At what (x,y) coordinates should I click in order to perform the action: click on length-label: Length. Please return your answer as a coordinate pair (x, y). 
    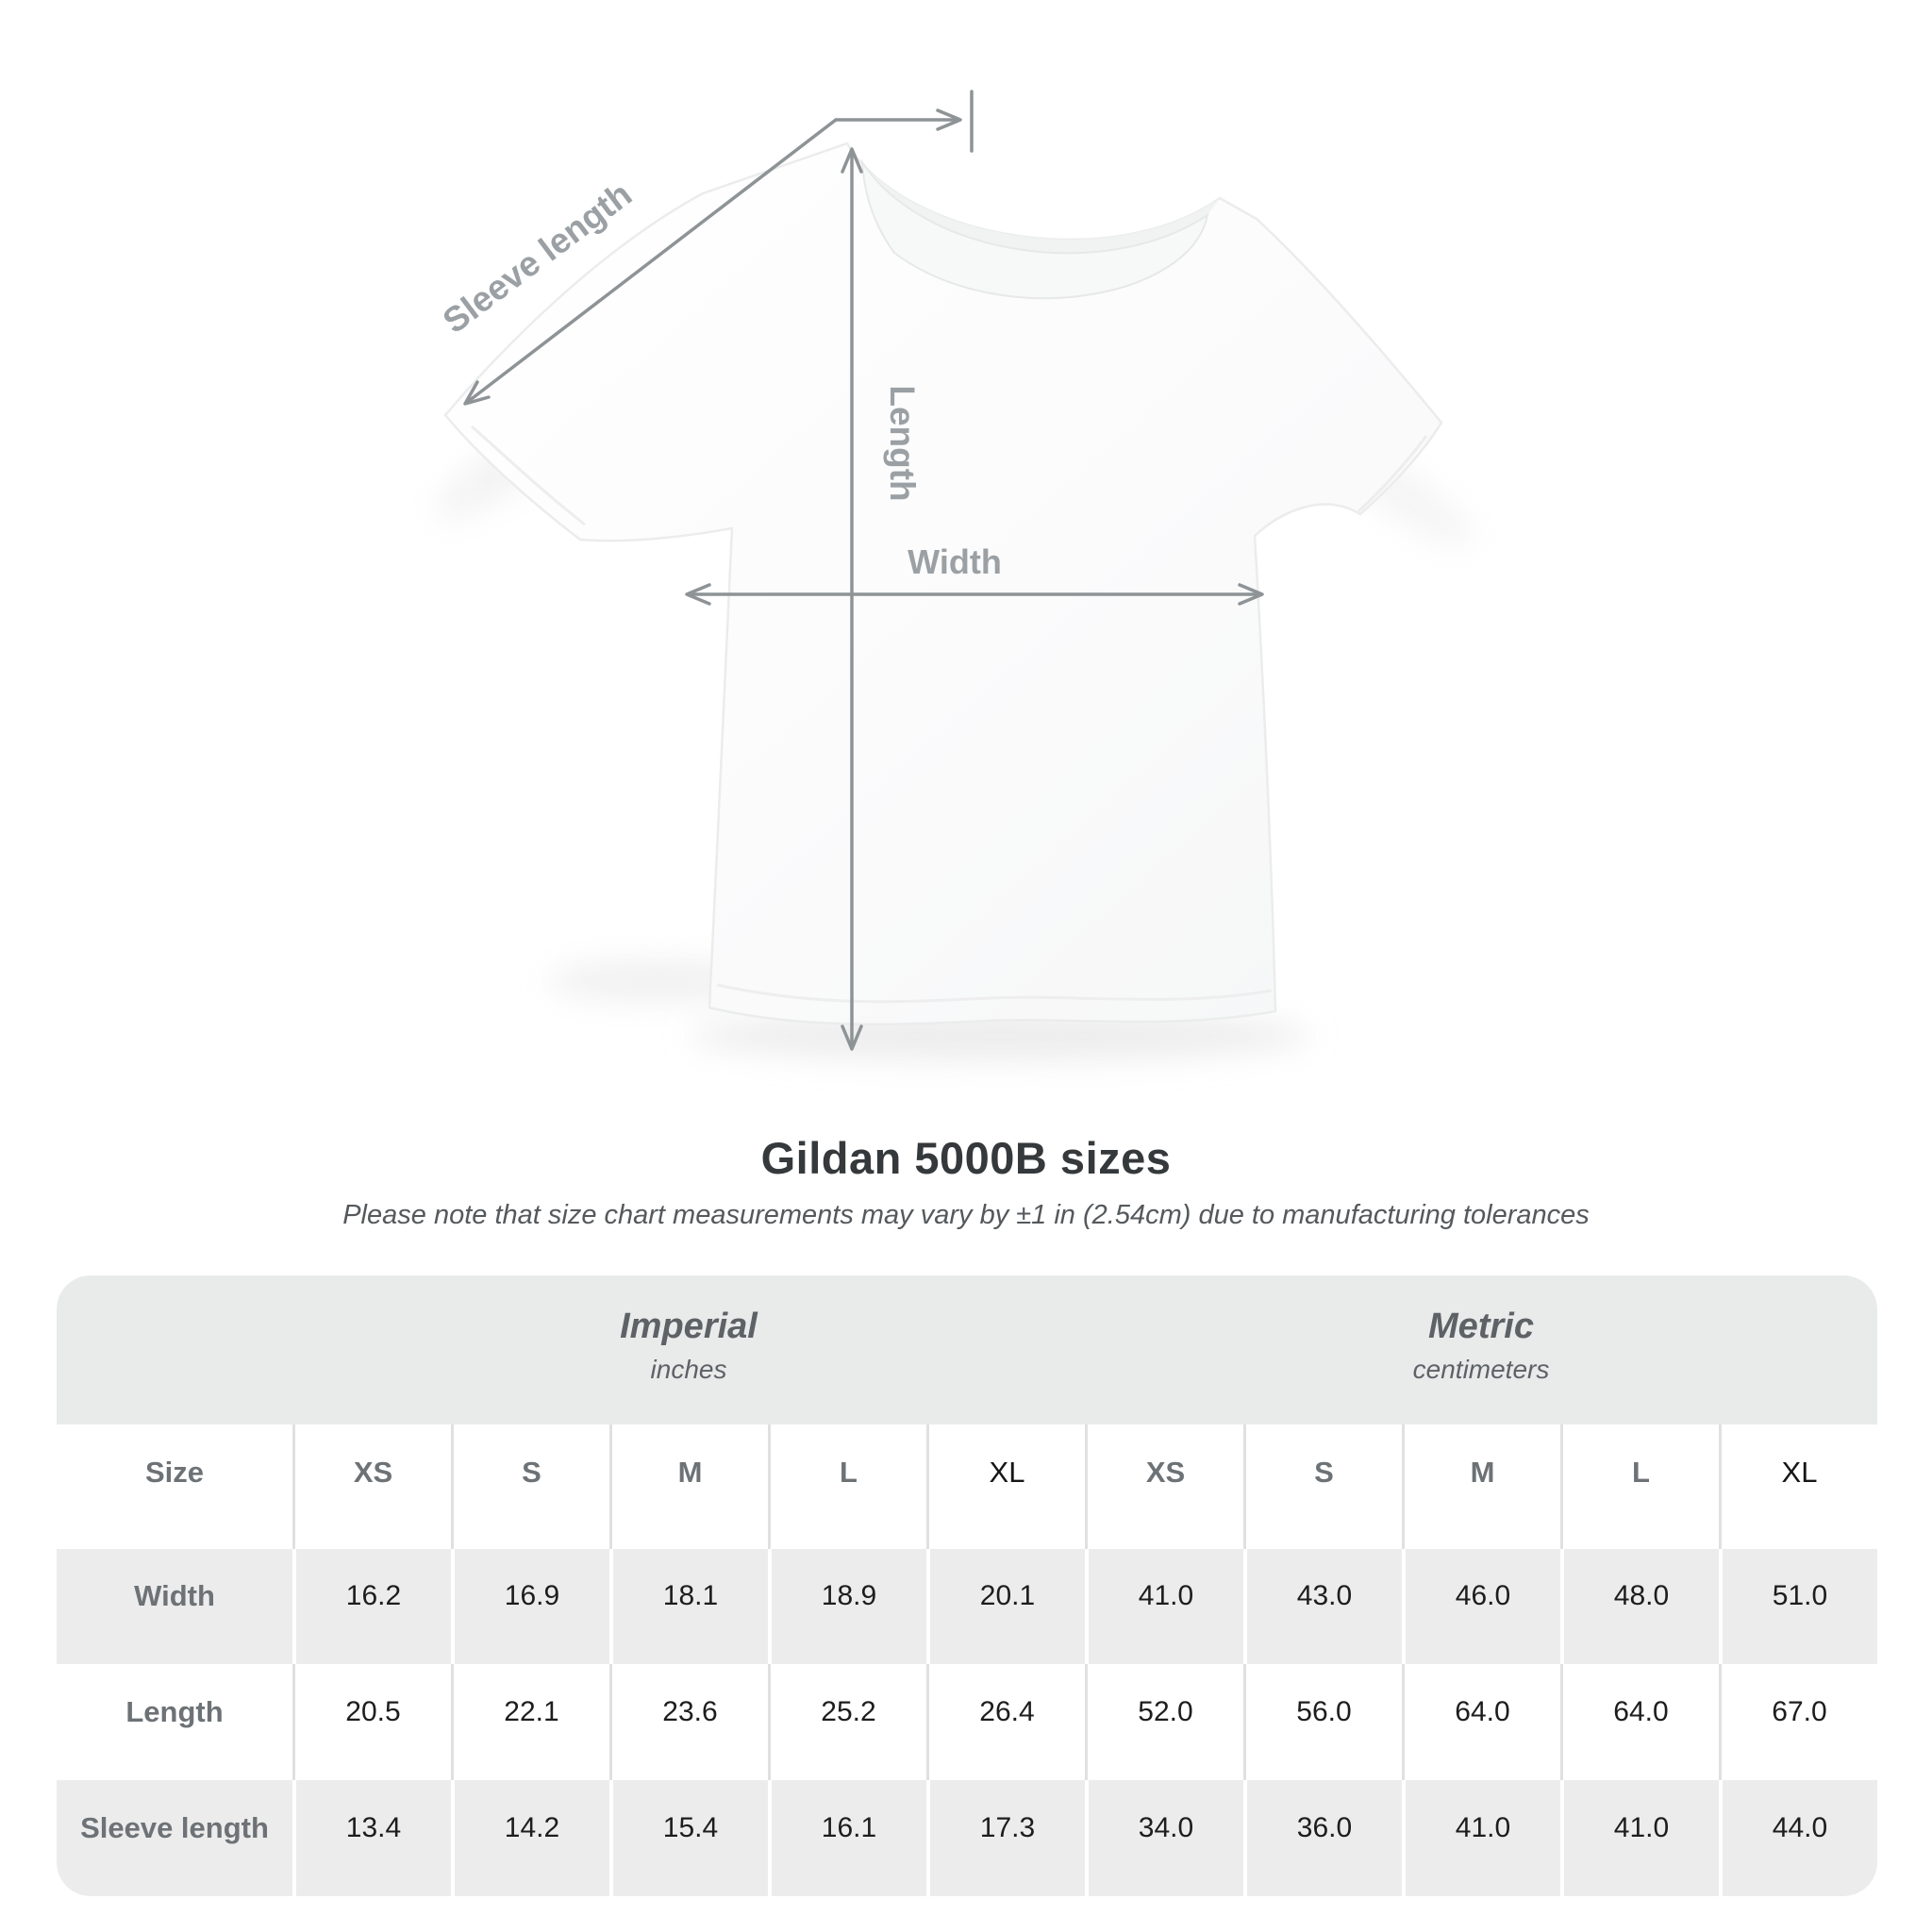
    Looking at the image, I should click on (903, 443).